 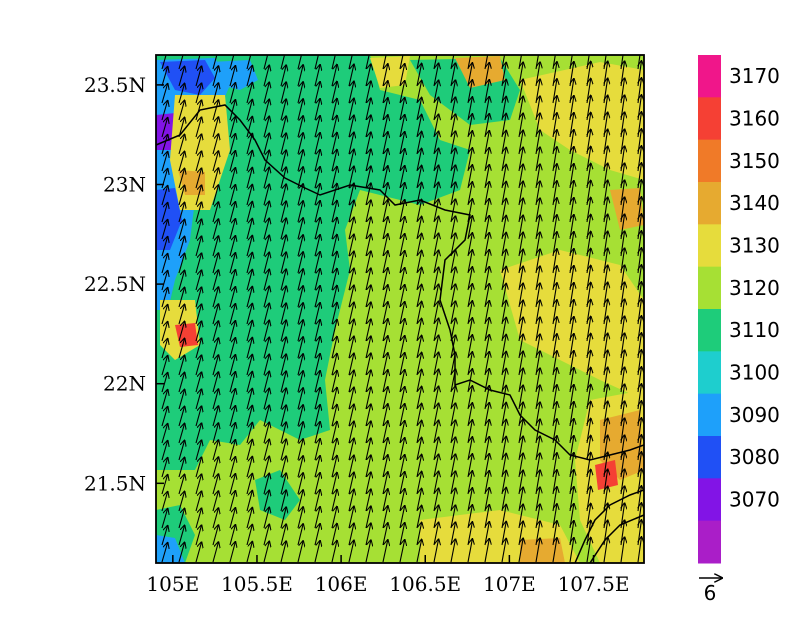 I want to click on contour-3090-northwest, so click(x=234, y=75).